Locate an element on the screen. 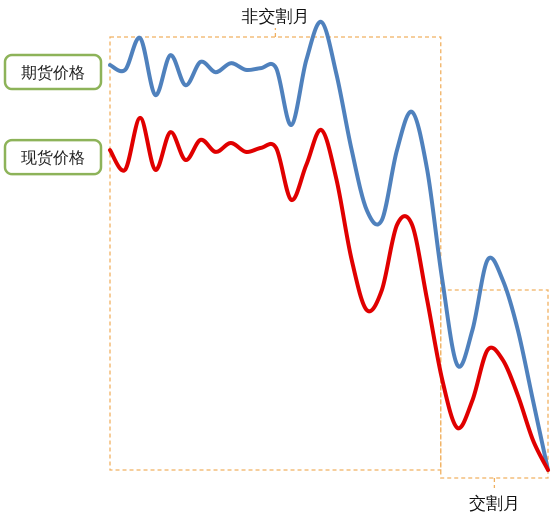 Image resolution: width=558 pixels, height=519 pixels. series-label: 现货价格 is located at coordinates (53, 158).